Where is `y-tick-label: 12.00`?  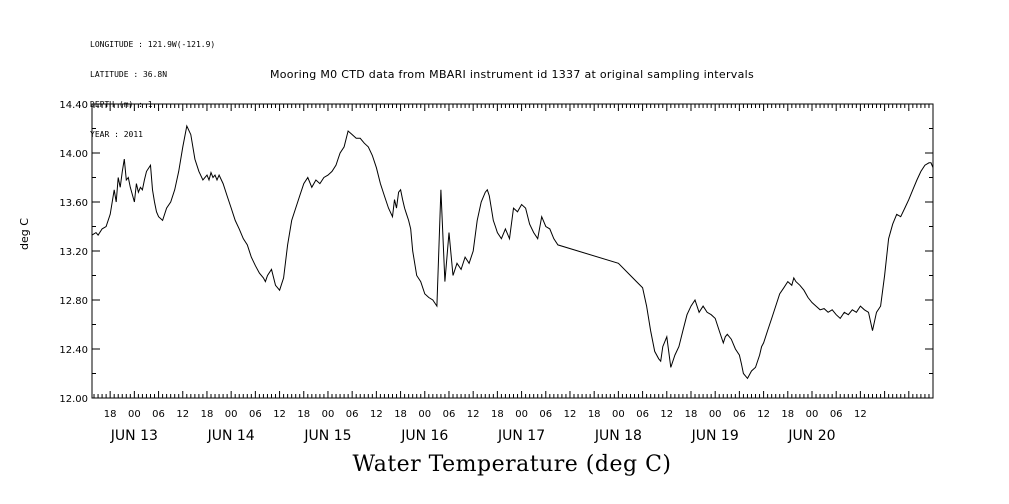
y-tick-label: 12.00 is located at coordinates (73, 399).